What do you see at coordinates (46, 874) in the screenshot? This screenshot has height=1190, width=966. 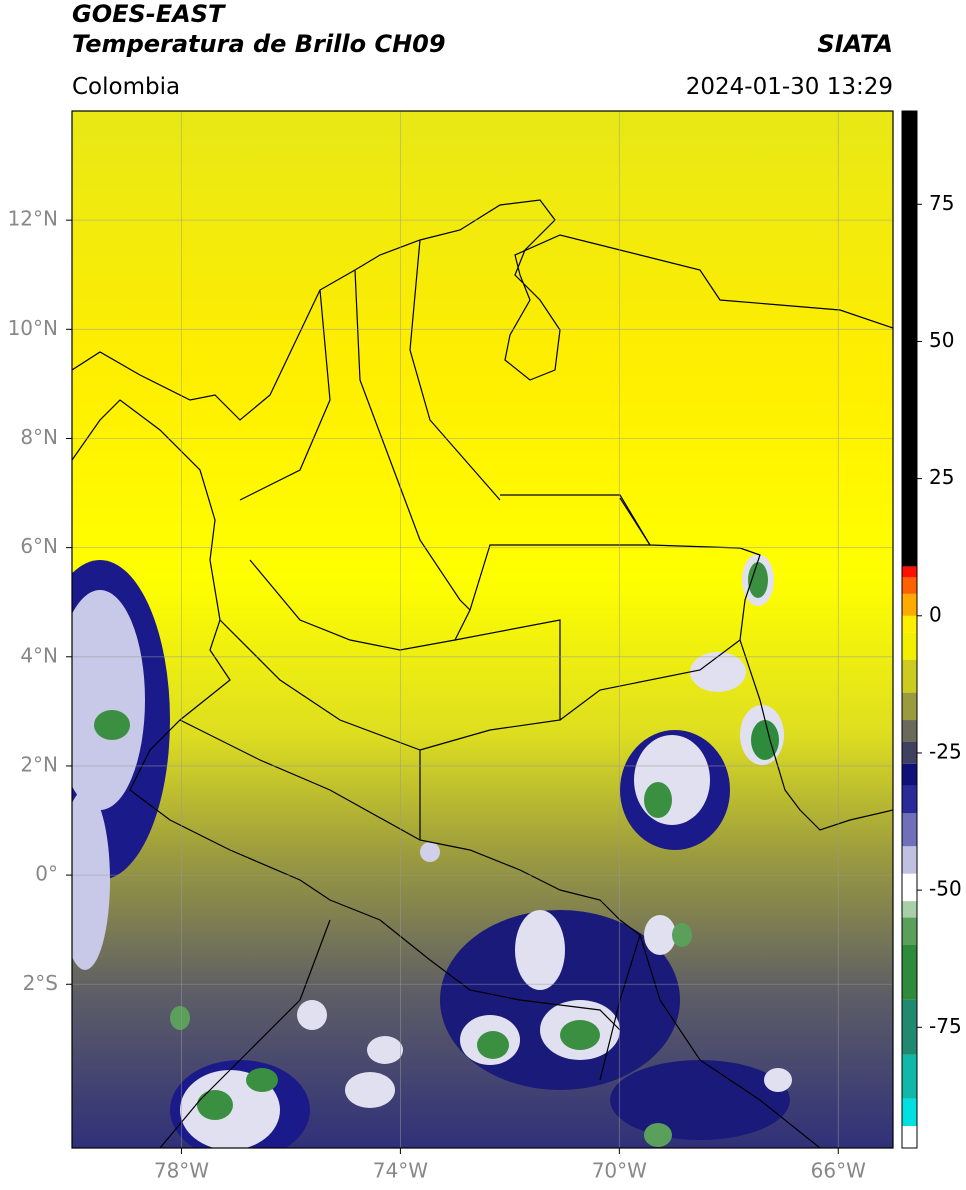 I see `y-tick-label: 0°` at bounding box center [46, 874].